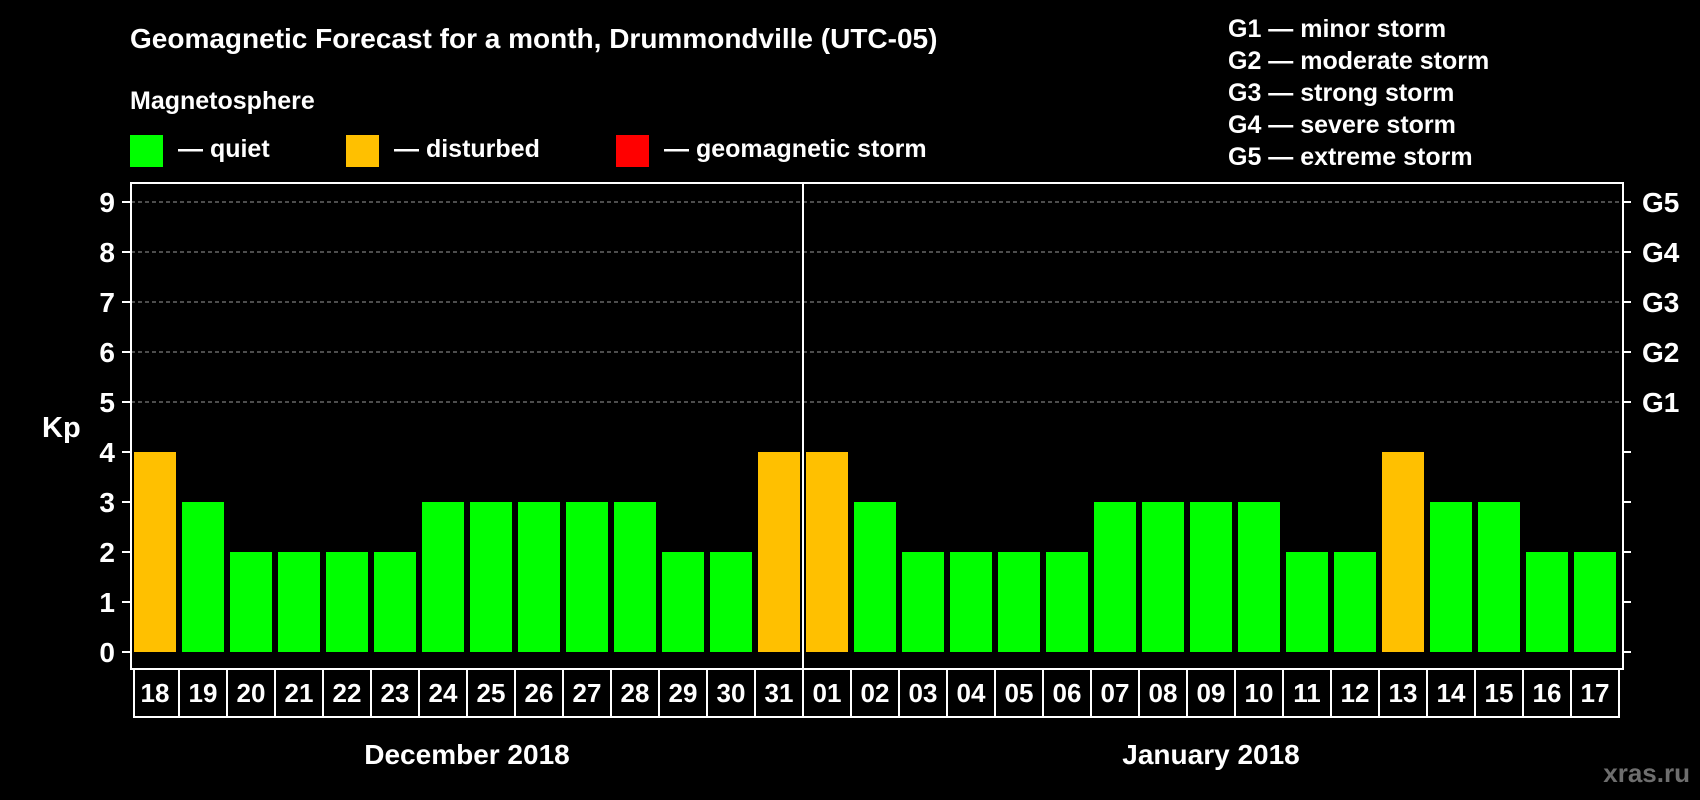 The image size is (1700, 800). I want to click on day-label-frame, so click(876, 693).